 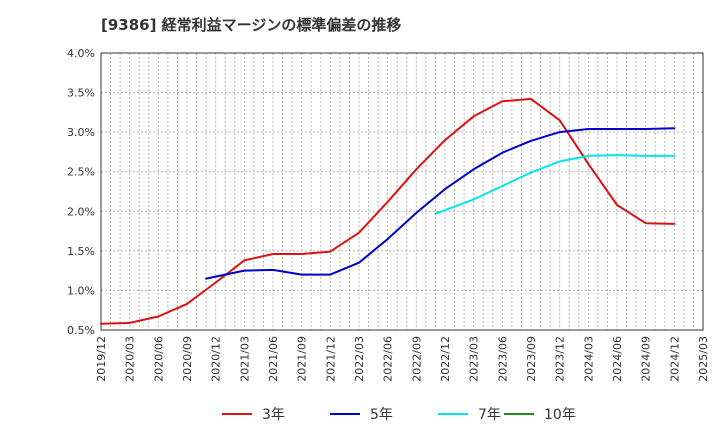 What do you see at coordinates (489, 415) in the screenshot?
I see `legend-label: 7年` at bounding box center [489, 415].